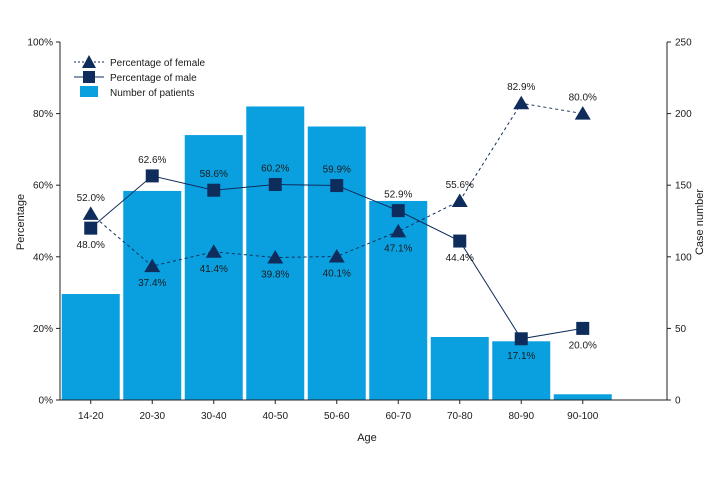 Image resolution: width=720 pixels, height=480 pixels. I want to click on female-label-60-70: 47.1%, so click(398, 248).